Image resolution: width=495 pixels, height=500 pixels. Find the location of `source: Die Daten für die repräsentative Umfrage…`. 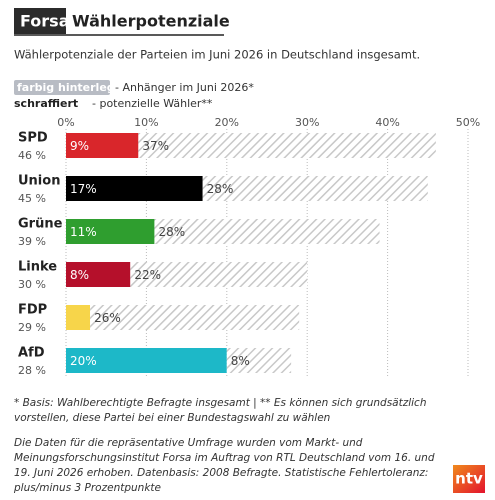

source: Die Daten für die repräsentative Umfrage… is located at coordinates (224, 465).